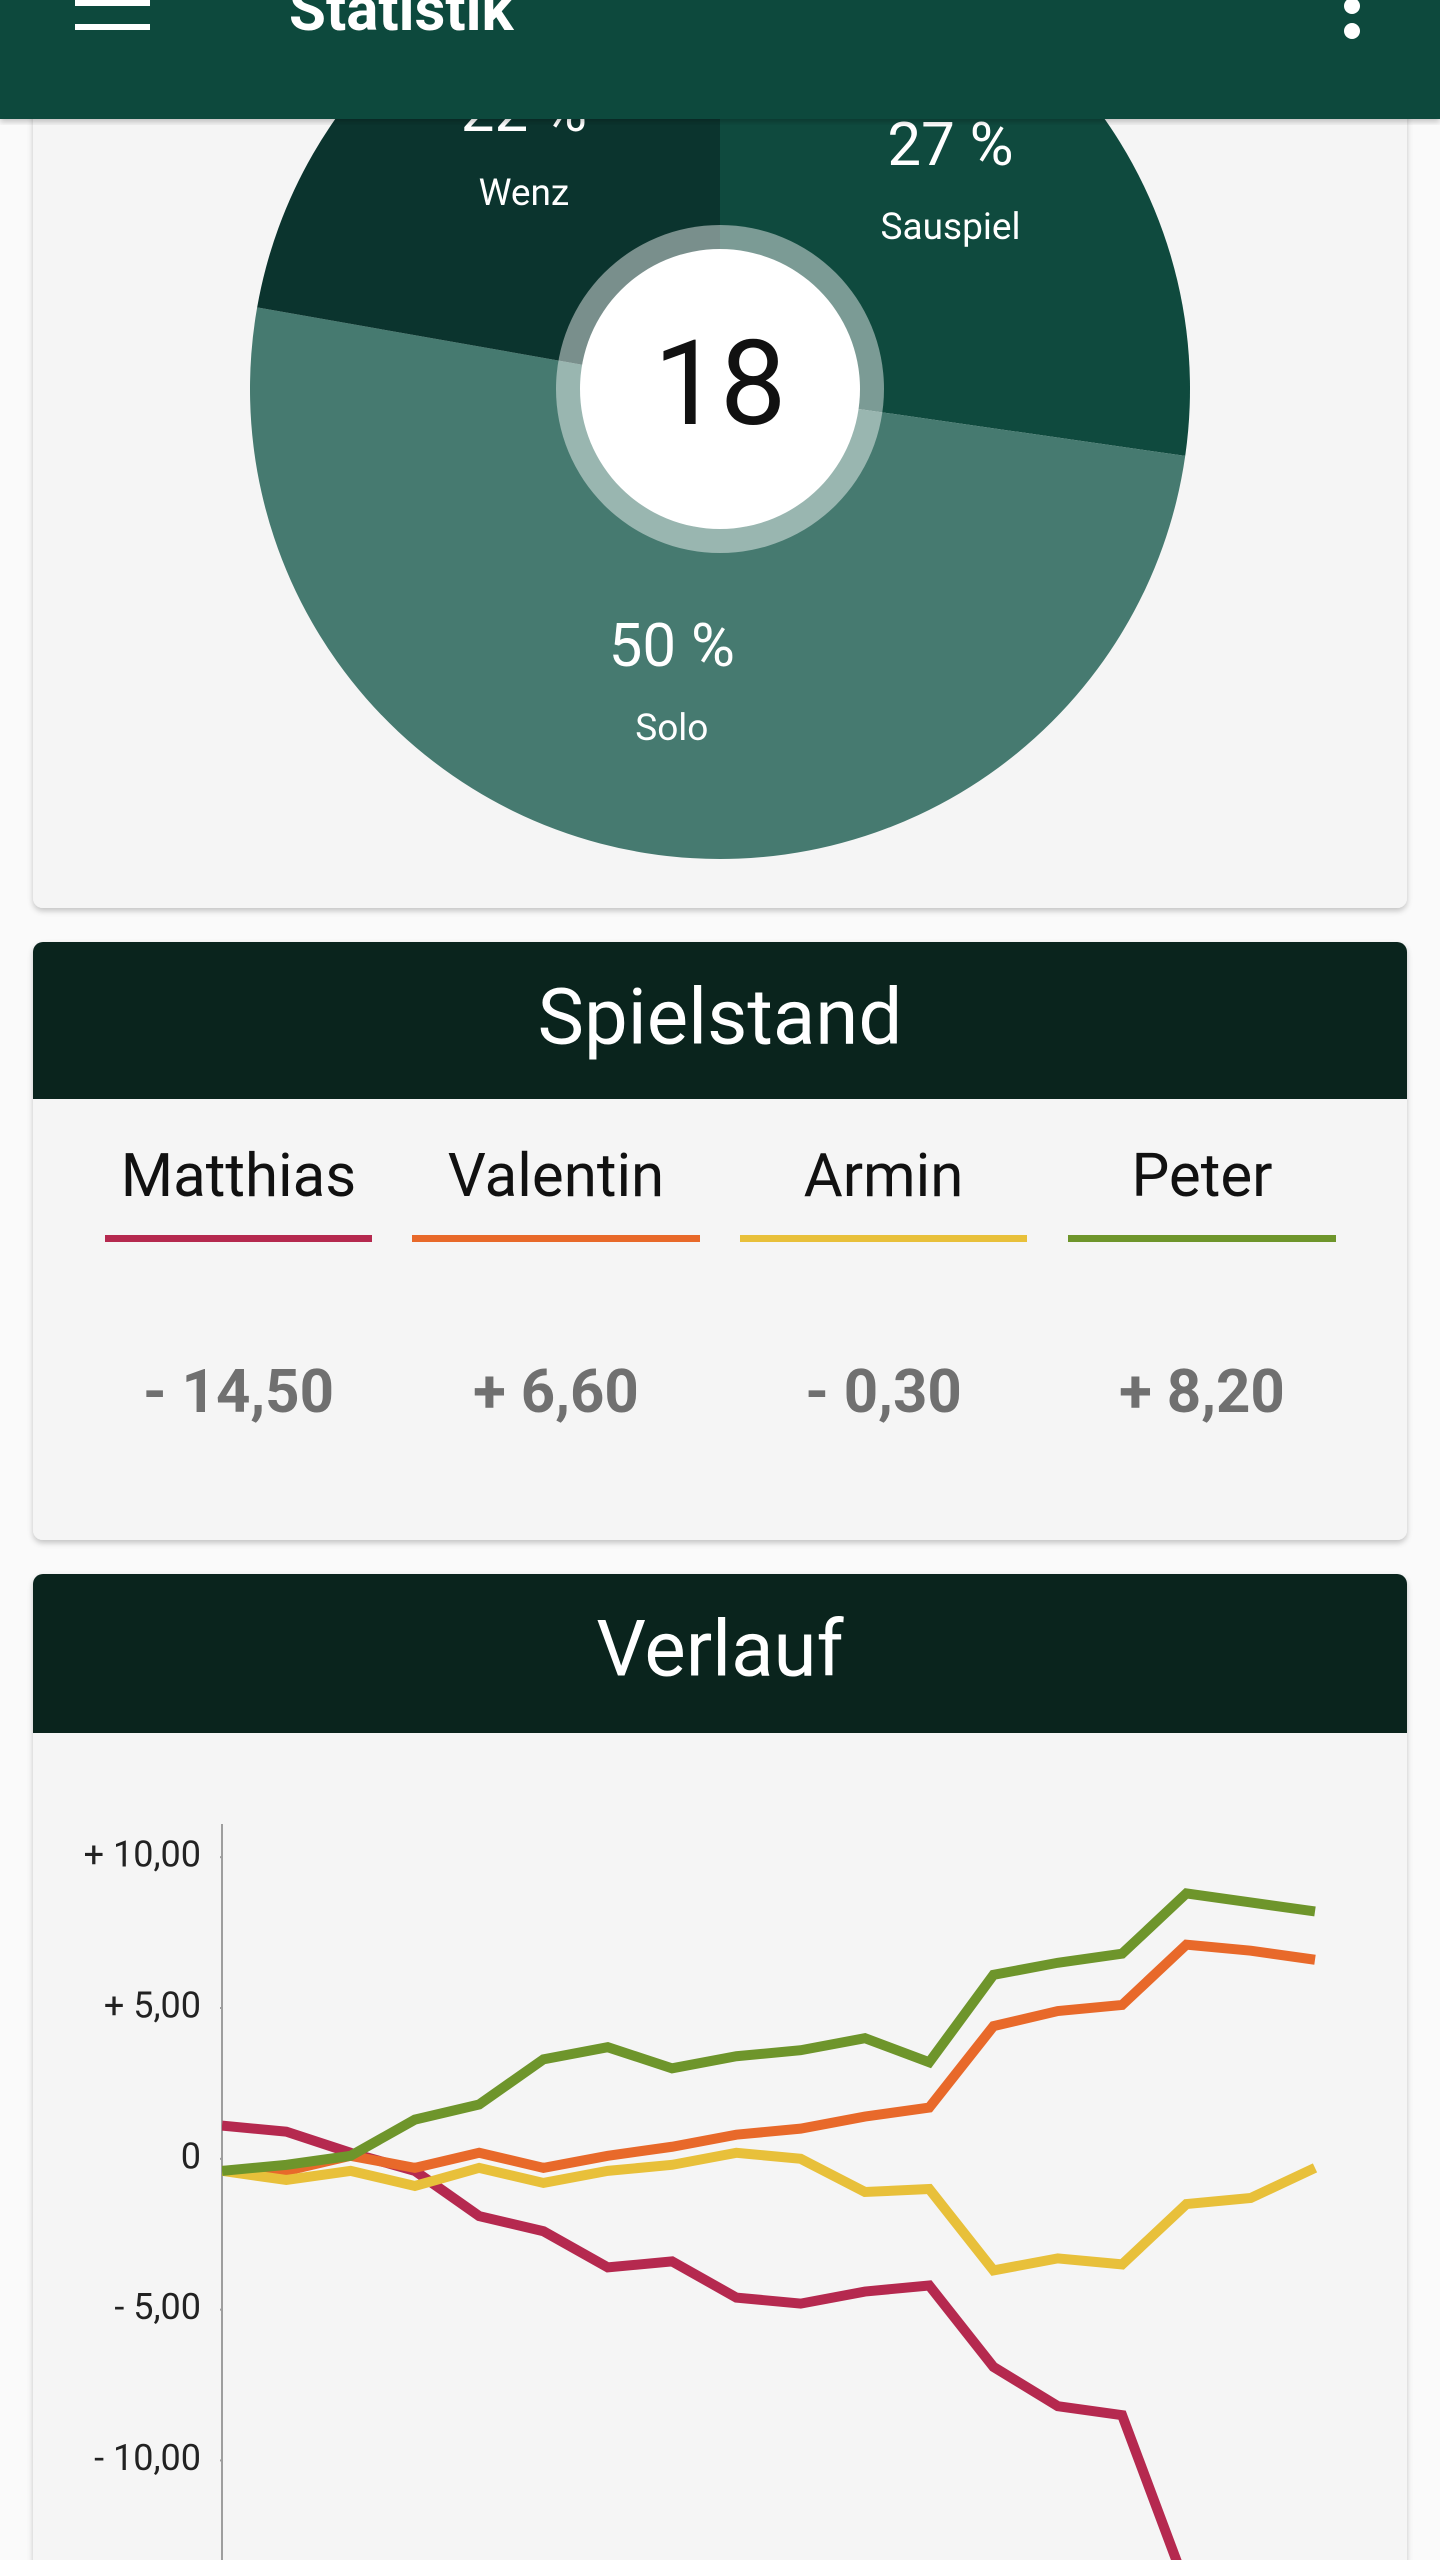 Image resolution: width=1440 pixels, height=2560 pixels. I want to click on player-score: - 14,50, so click(238, 1391).